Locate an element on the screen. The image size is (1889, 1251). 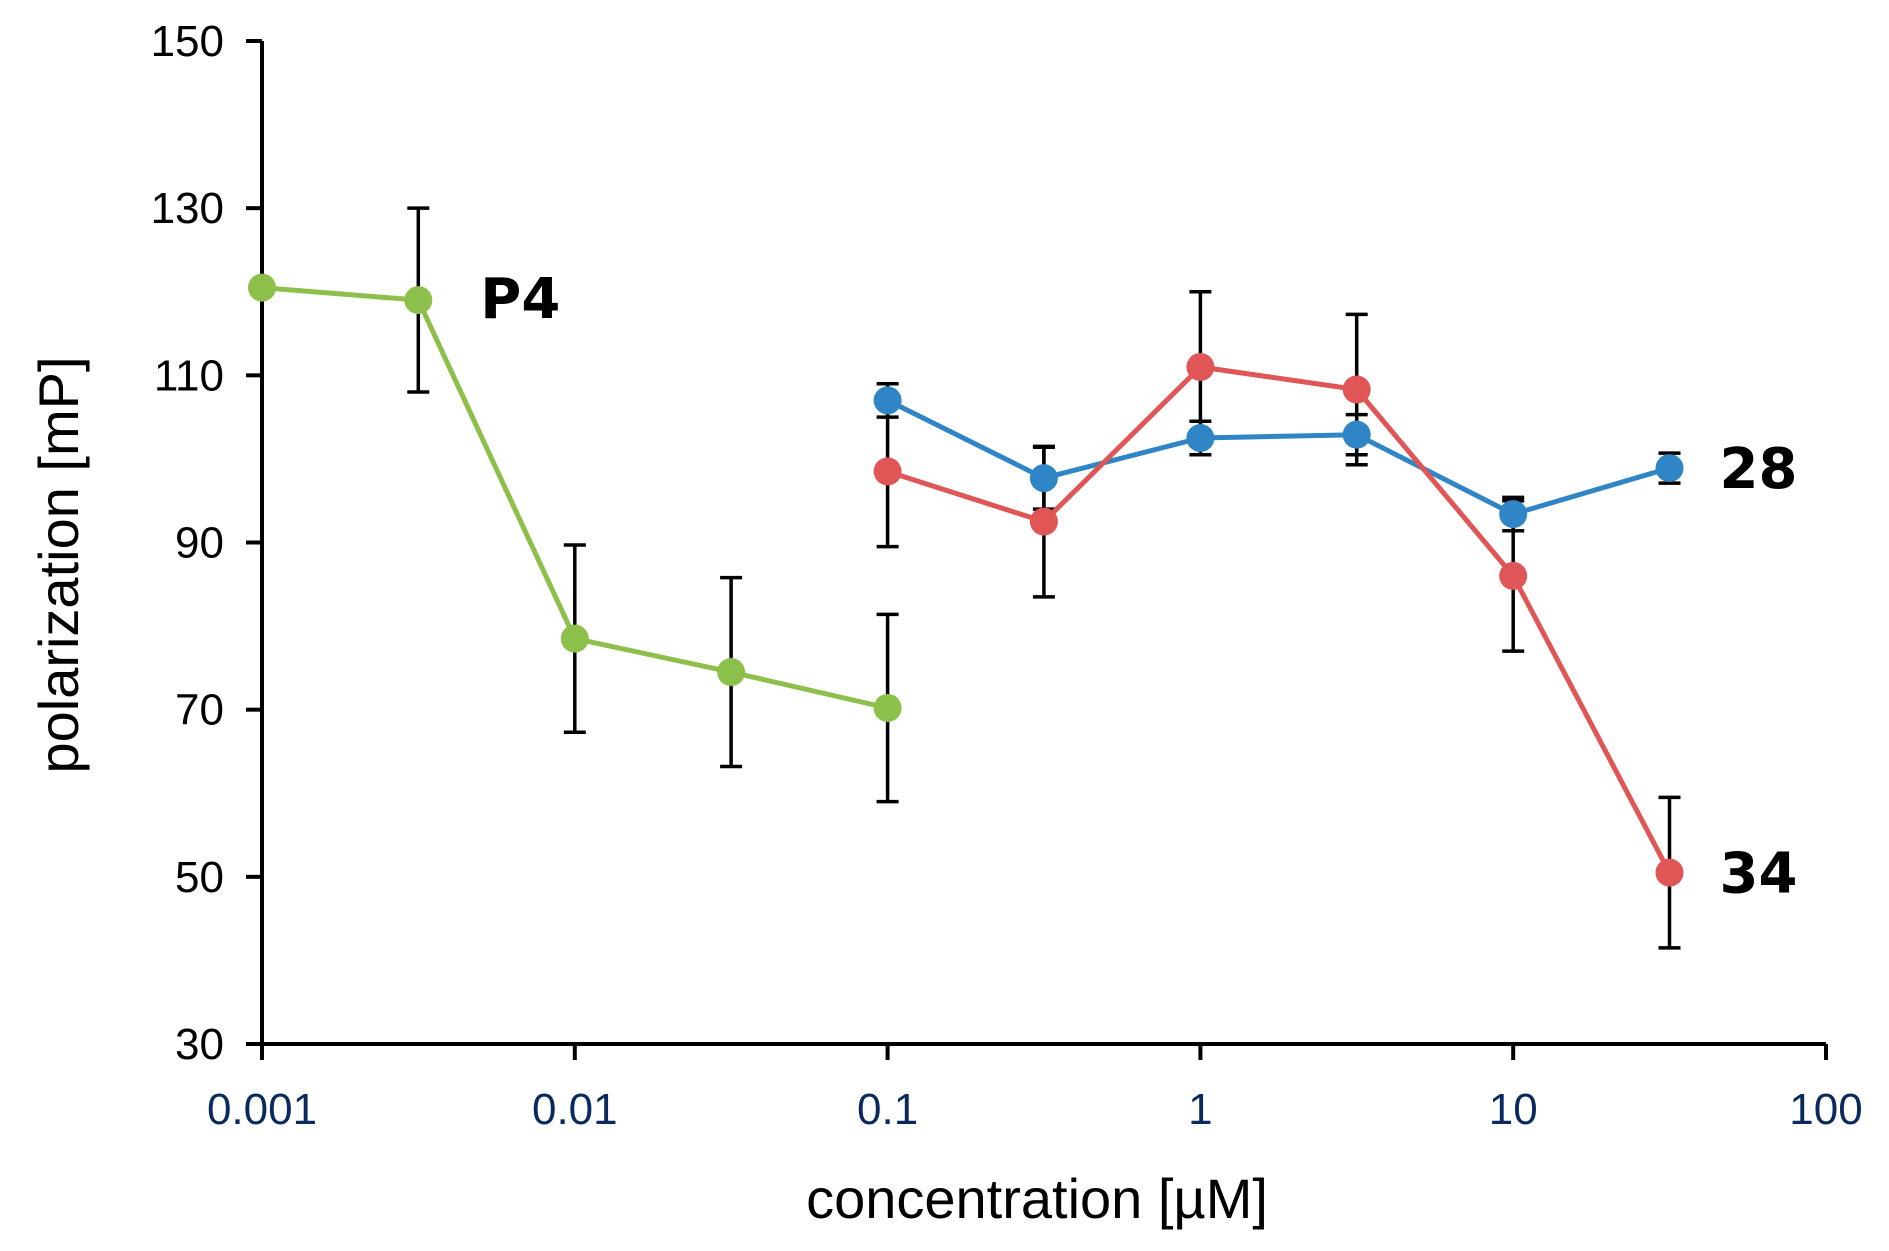
y-axis-title: polarization [mP] is located at coordinates (58, 564).